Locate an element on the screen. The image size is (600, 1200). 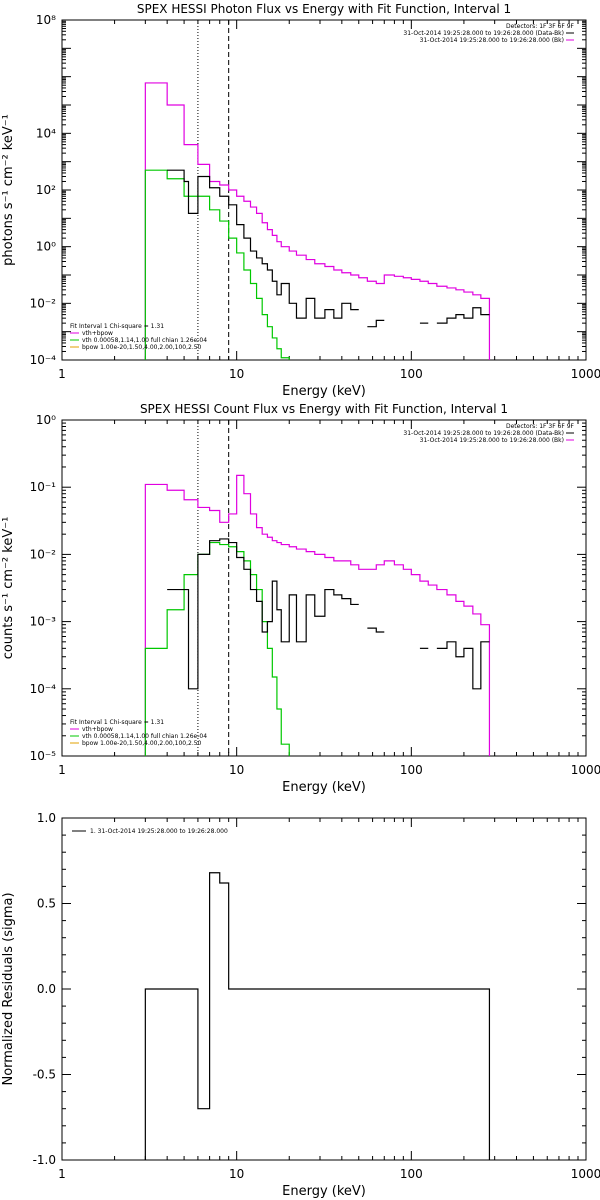
y-tick-label: 10⁴ is located at coordinates (46, 133).